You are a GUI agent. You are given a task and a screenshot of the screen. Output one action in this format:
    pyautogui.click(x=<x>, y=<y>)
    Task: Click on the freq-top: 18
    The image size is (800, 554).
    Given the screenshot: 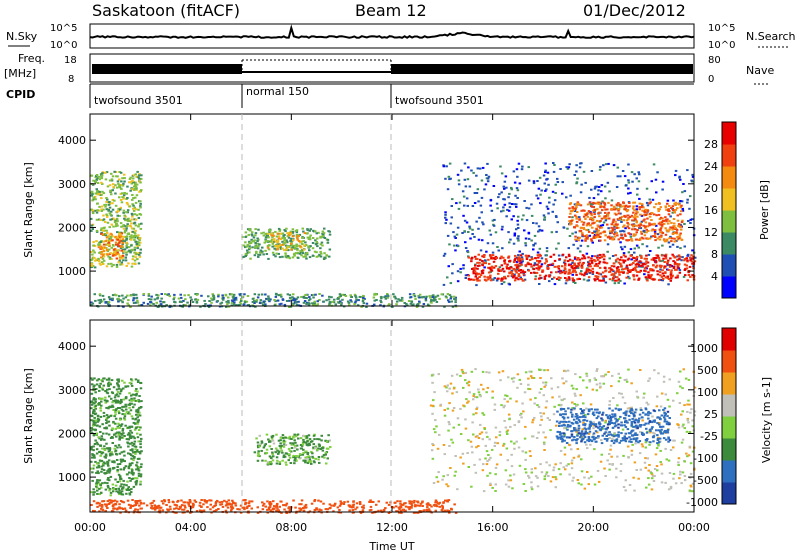 What is the action you would take?
    pyautogui.click(x=70, y=60)
    